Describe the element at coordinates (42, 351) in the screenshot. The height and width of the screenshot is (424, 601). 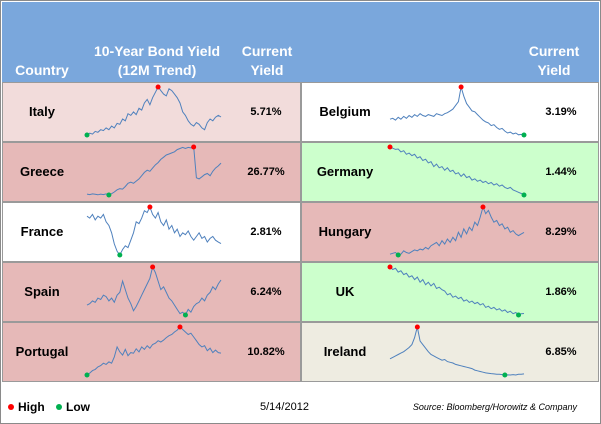
I see `country-name: Portugal` at that location.